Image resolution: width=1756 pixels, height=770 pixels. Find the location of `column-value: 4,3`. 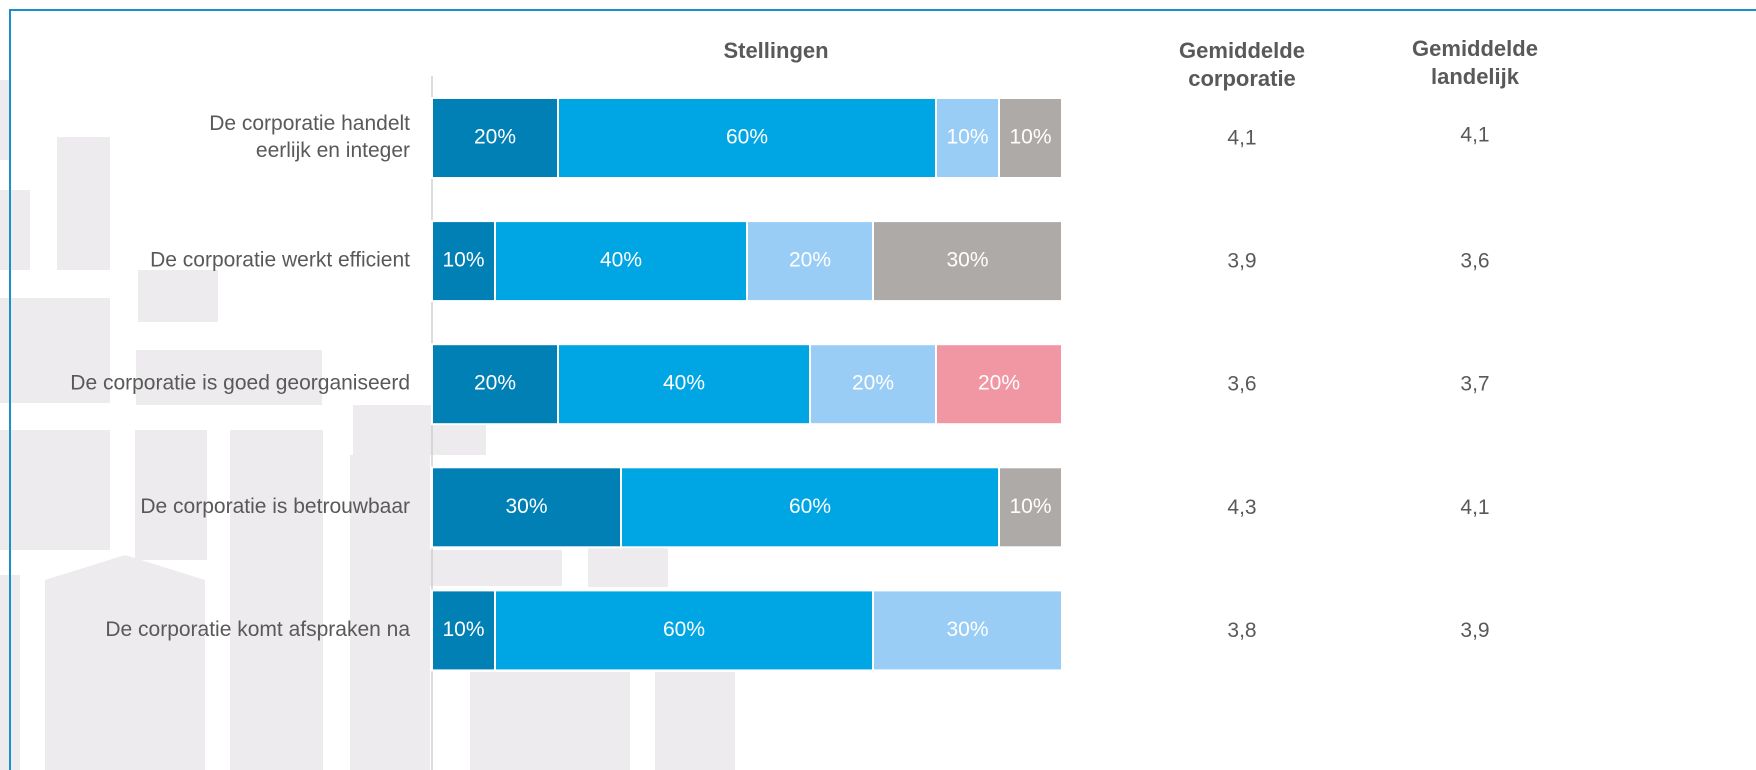

column-value: 4,3 is located at coordinates (1241, 507).